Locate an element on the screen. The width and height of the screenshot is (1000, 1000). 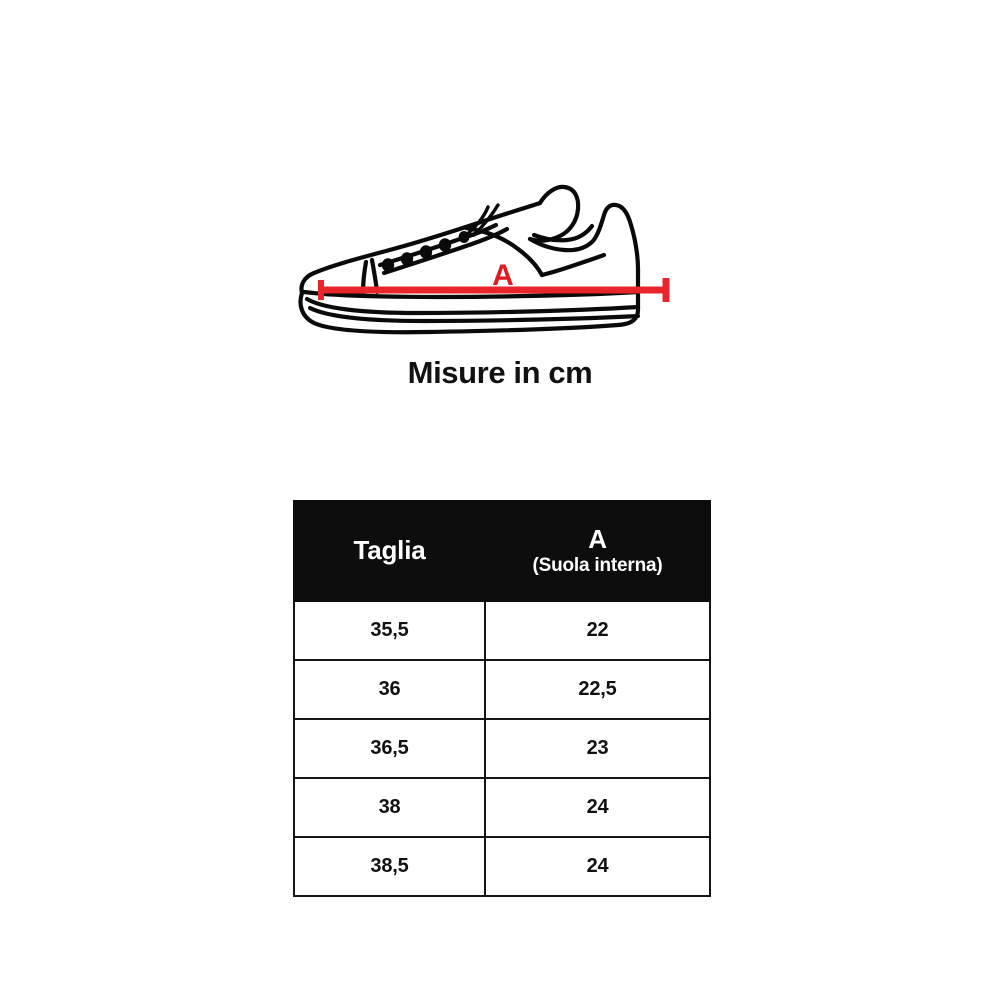
sneaker-outline-group is located at coordinates (469, 259).